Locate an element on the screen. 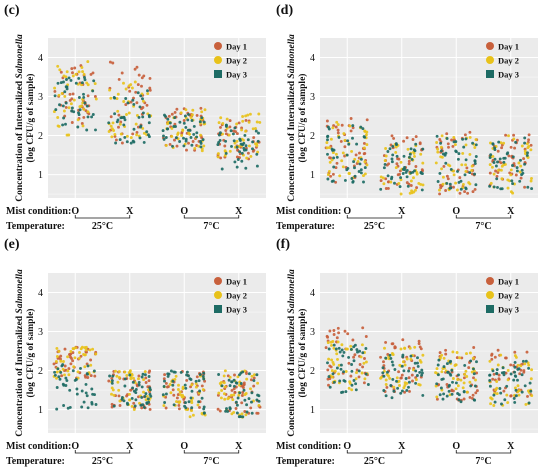  y-axis-title: Concentration of Internalized Salmonella is located at coordinates (292, 118).